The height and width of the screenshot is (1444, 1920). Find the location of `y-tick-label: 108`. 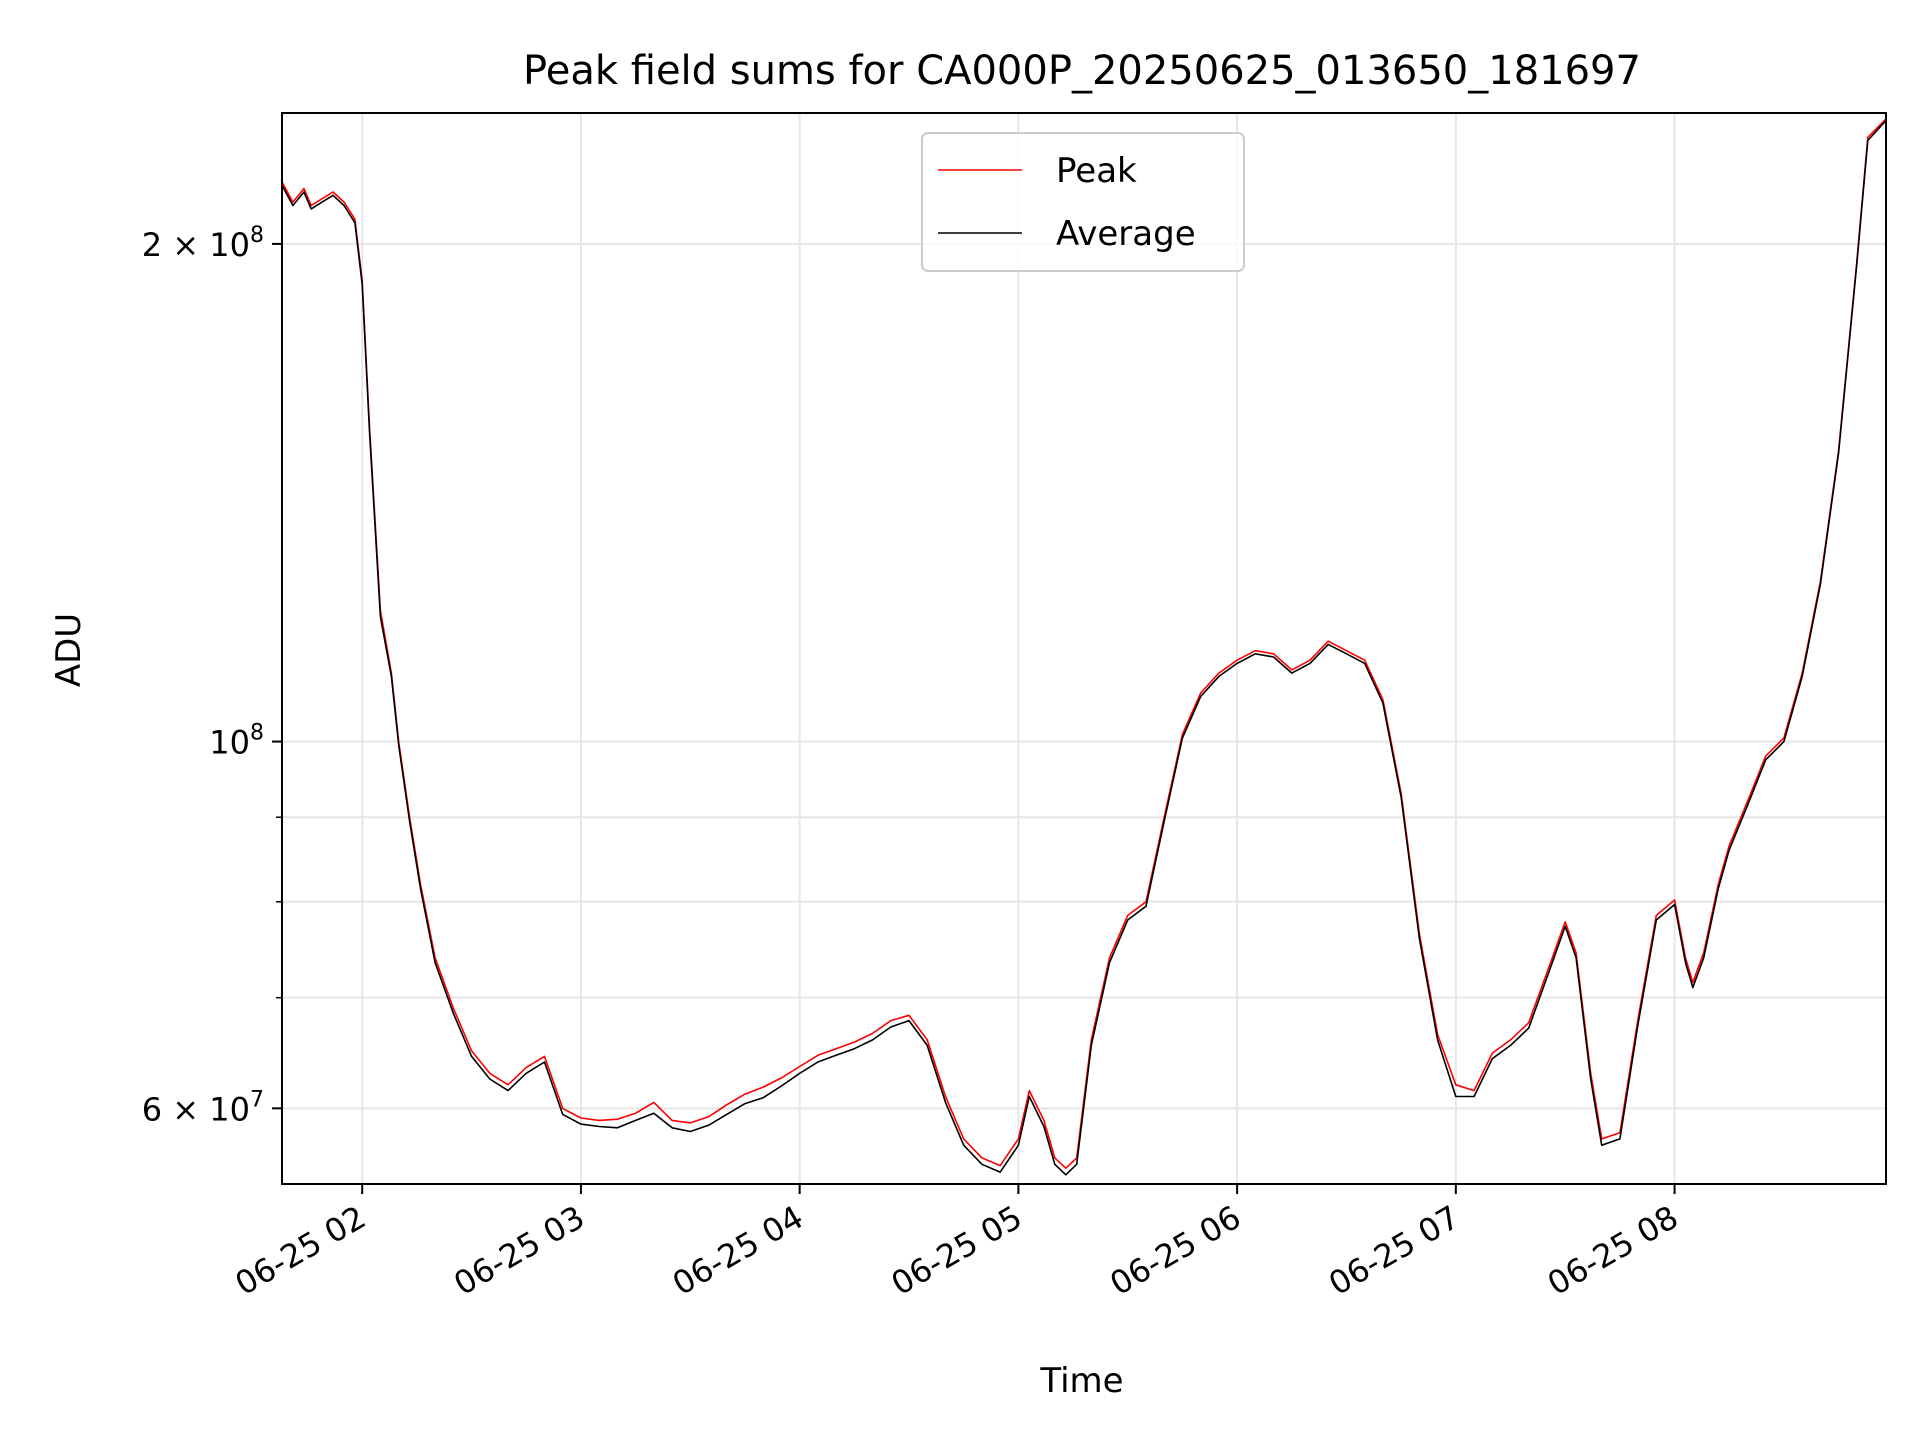

y-tick-label: 108 is located at coordinates (236, 741).